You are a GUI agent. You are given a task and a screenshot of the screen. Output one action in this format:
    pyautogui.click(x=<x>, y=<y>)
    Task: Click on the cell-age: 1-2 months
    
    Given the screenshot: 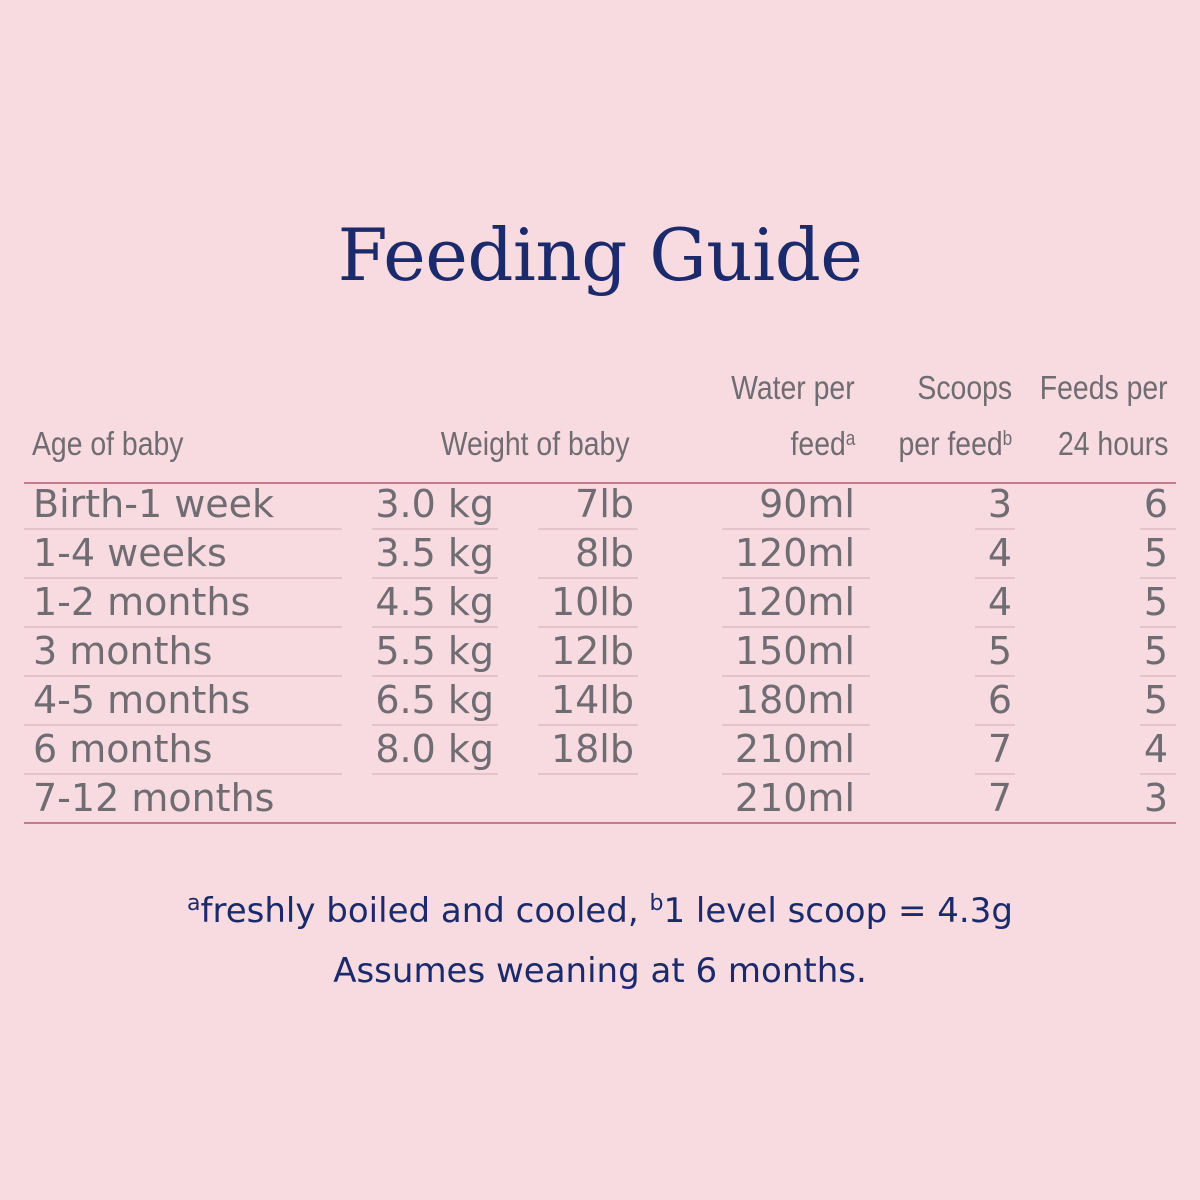 What is the action you would take?
    pyautogui.click(x=142, y=602)
    